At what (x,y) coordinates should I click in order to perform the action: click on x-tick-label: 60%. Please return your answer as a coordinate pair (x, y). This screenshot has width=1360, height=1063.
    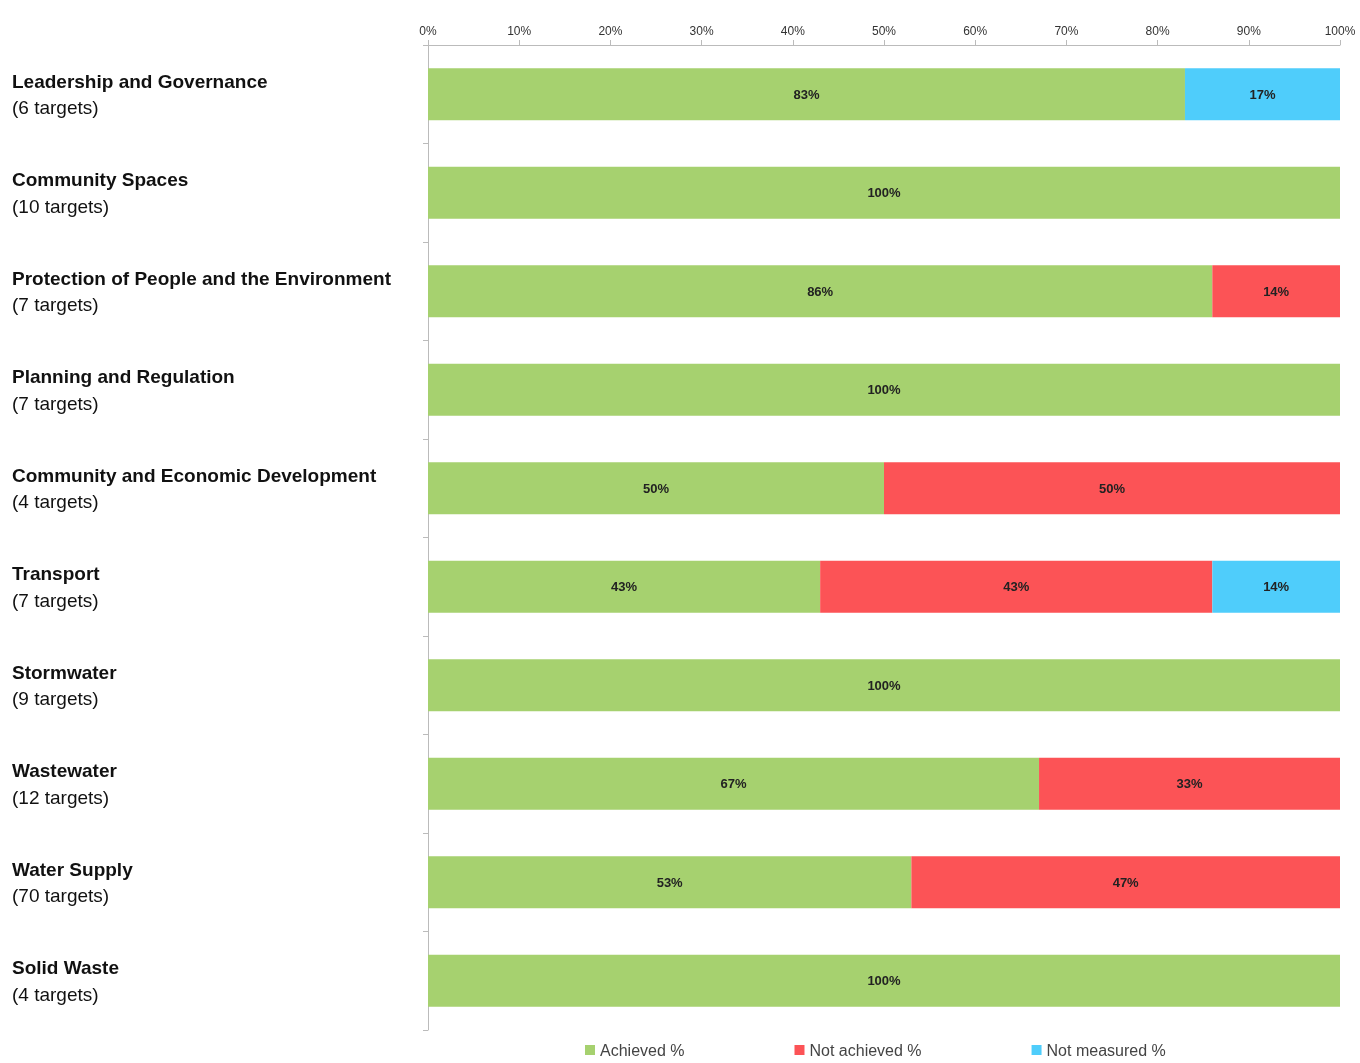
    Looking at the image, I should click on (975, 31).